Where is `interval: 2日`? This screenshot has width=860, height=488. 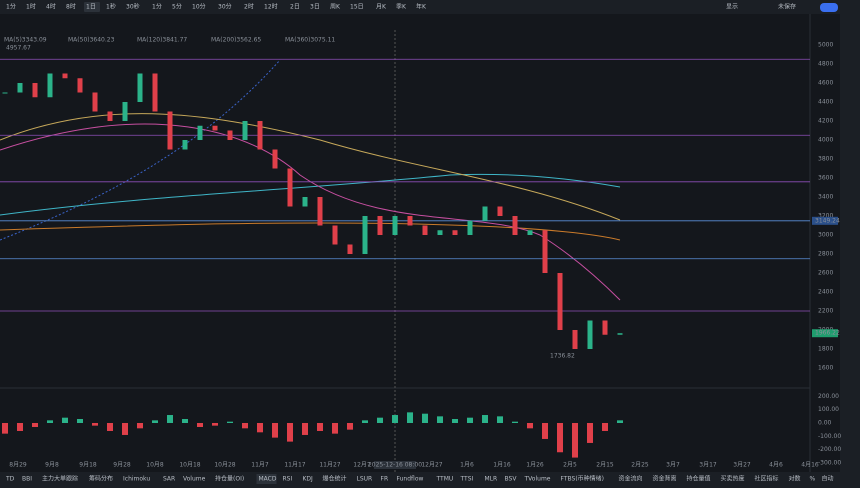 interval: 2日 is located at coordinates (295, 7).